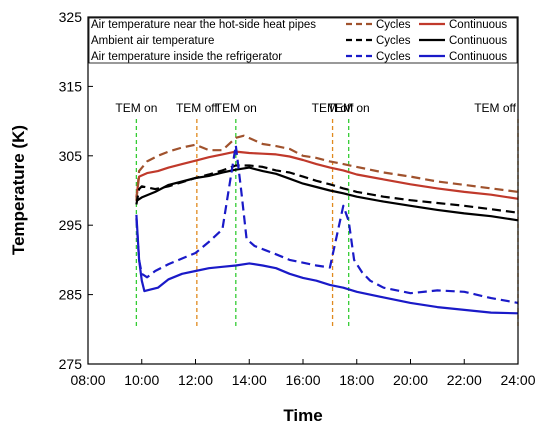 This screenshot has height=434, width=550. What do you see at coordinates (152, 41) in the screenshot?
I see `legend-group-label: Ambient air temperature` at bounding box center [152, 41].